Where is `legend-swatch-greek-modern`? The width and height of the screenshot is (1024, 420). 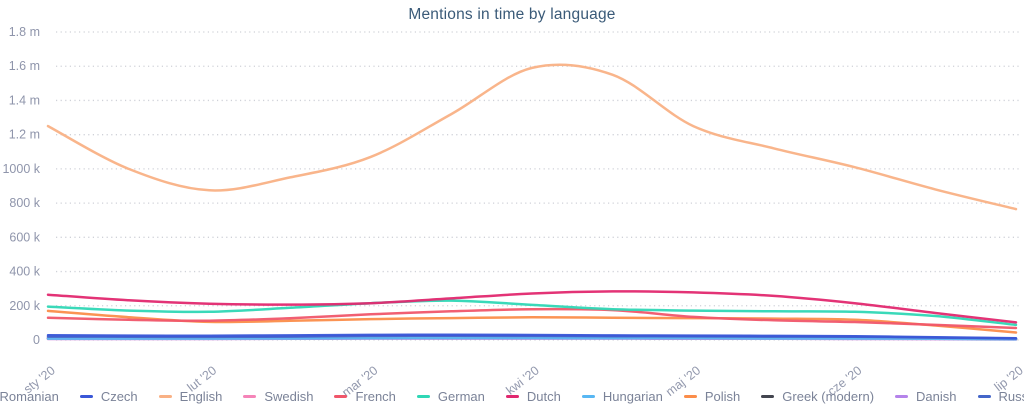 legend-swatch-greek-modern is located at coordinates (768, 396).